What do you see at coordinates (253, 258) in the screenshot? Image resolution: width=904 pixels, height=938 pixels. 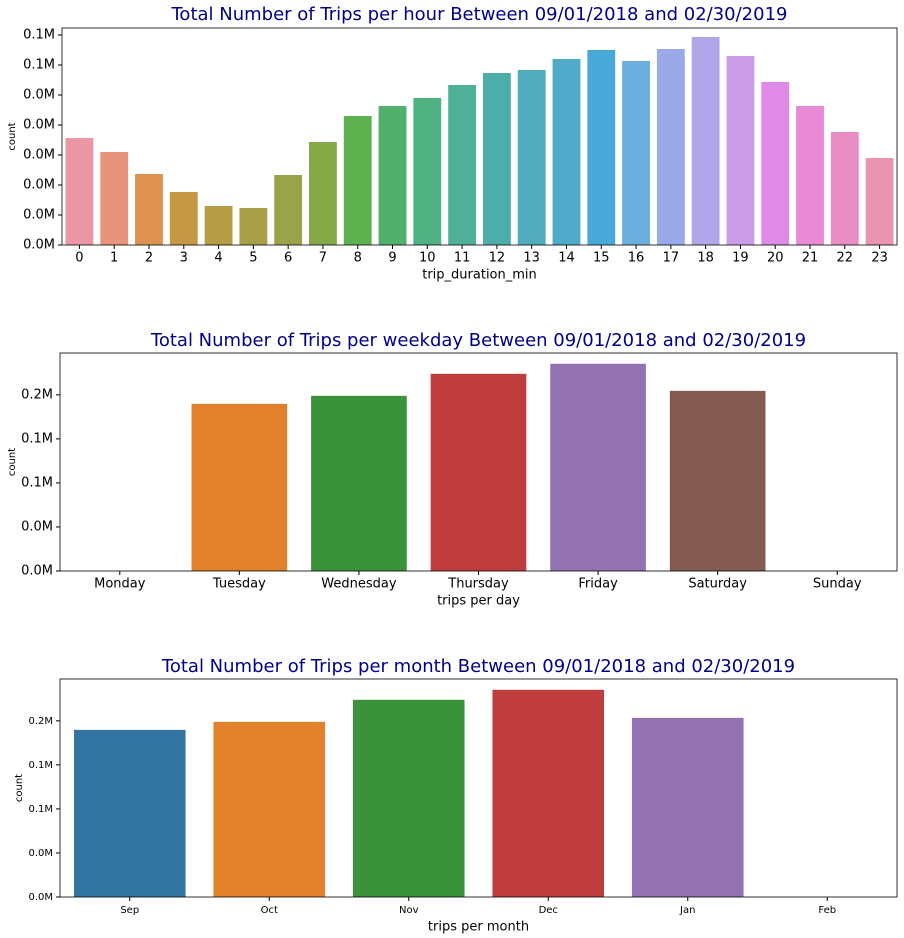 I see `x-tick-label: 5` at bounding box center [253, 258].